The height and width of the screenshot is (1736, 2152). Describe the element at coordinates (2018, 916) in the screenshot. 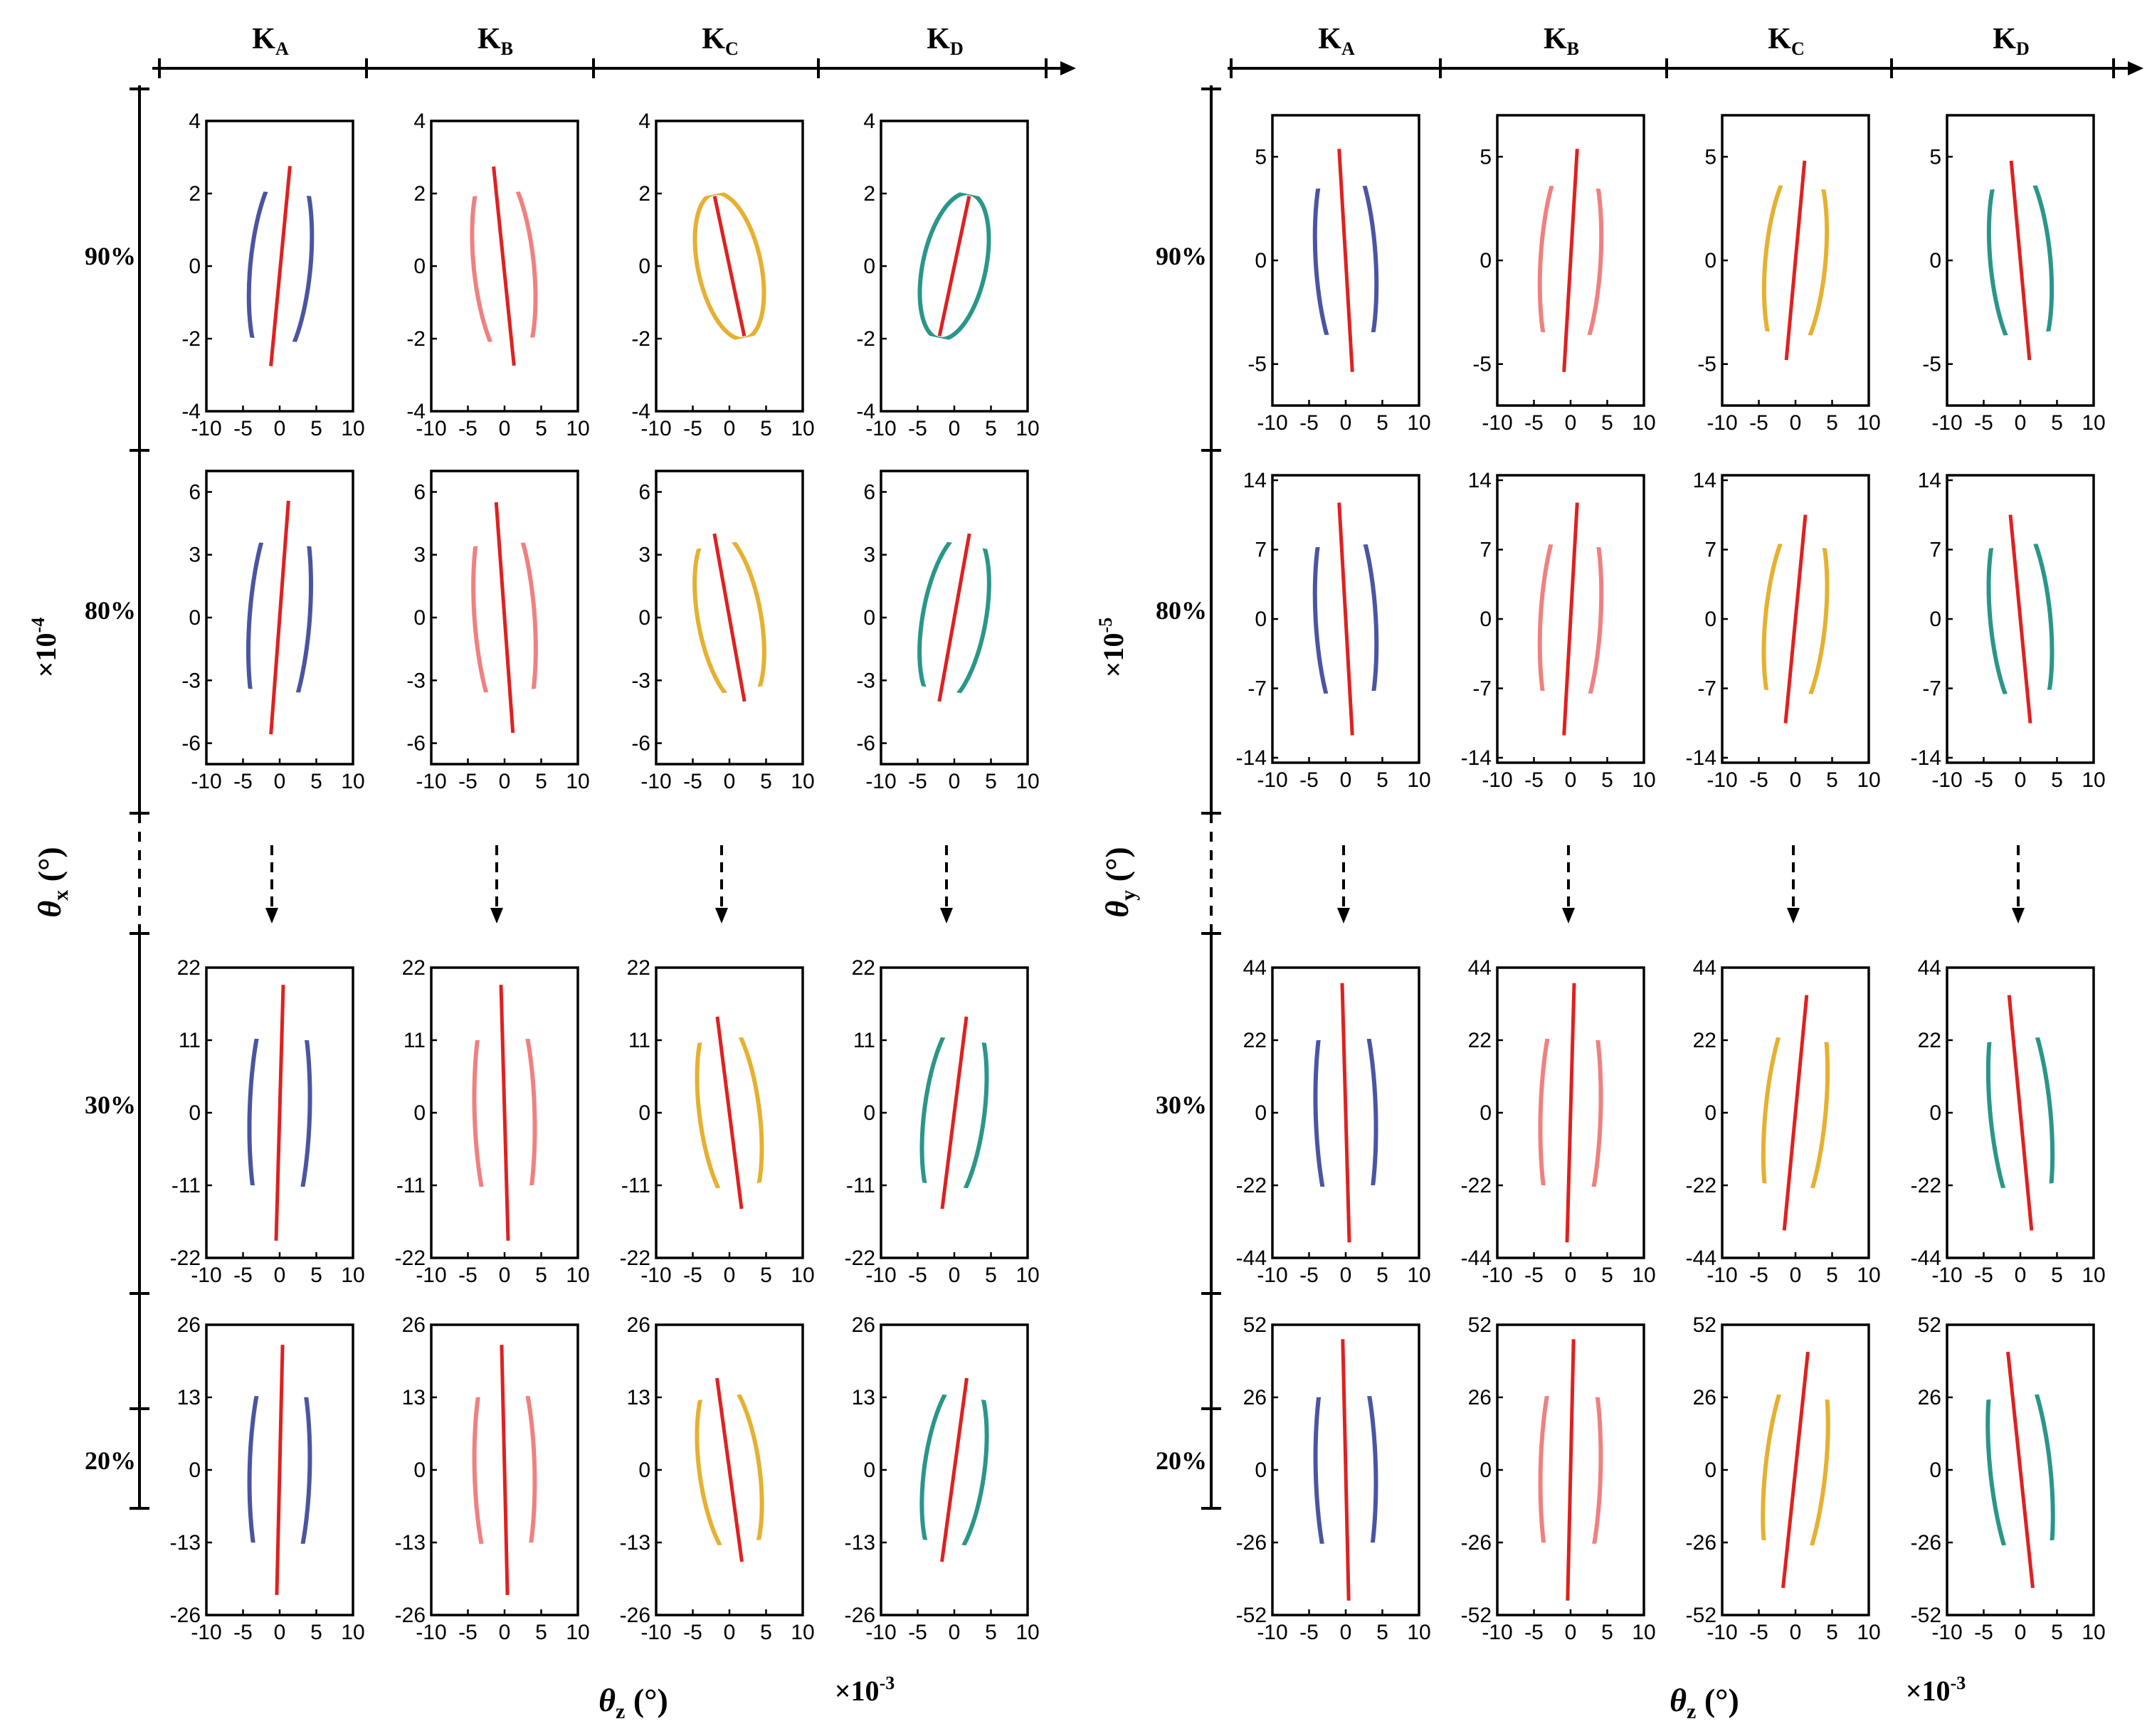

I see `transition-arrow-head` at that location.